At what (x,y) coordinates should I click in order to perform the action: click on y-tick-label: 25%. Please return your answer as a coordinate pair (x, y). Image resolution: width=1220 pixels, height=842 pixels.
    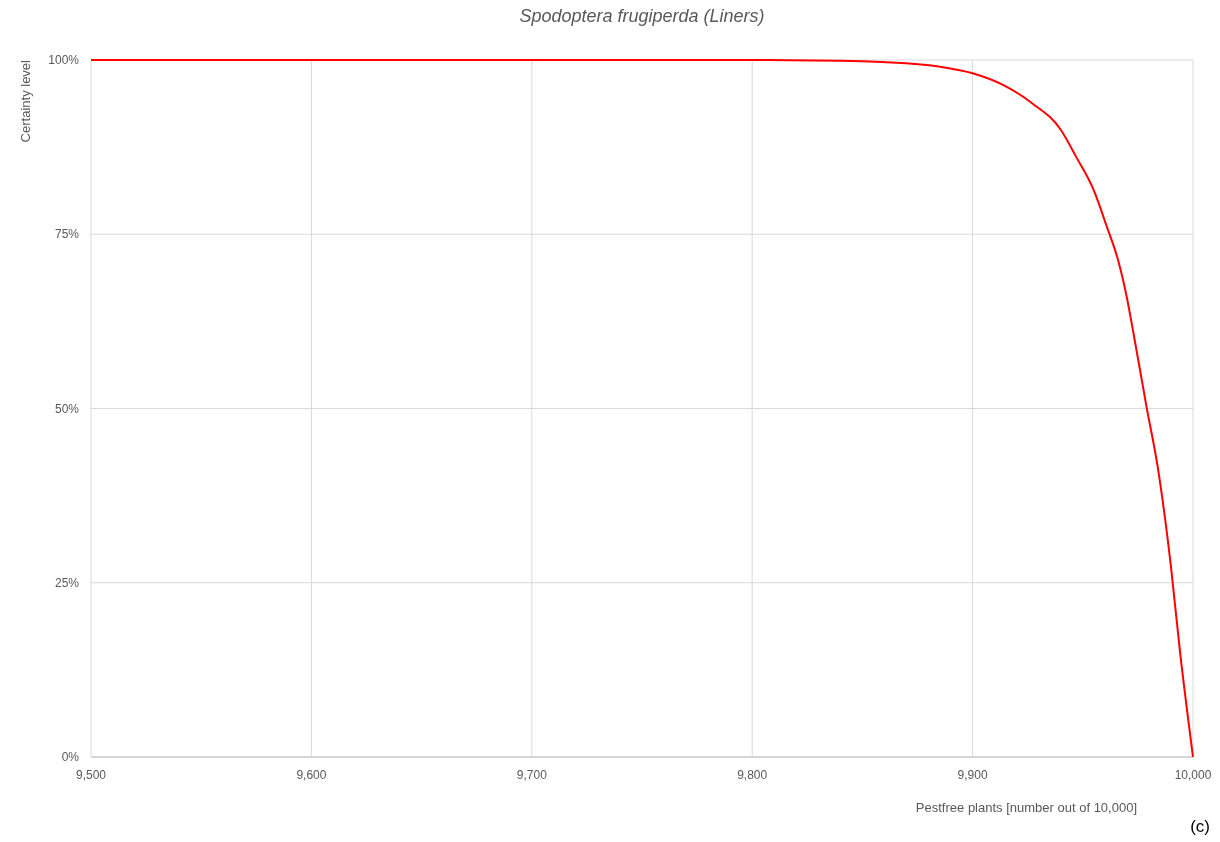
    Looking at the image, I should click on (67, 582).